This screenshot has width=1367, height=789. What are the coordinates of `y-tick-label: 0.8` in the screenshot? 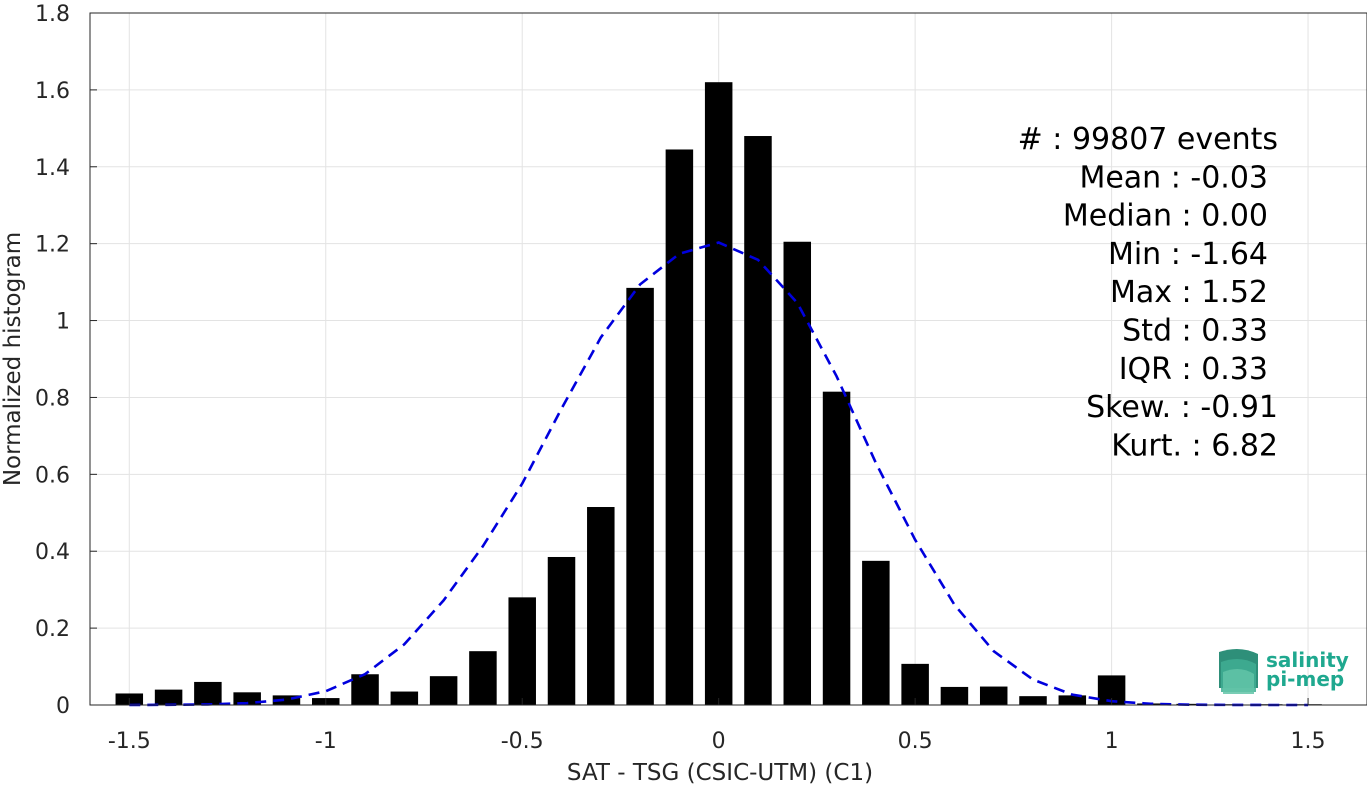 It's located at (52, 398).